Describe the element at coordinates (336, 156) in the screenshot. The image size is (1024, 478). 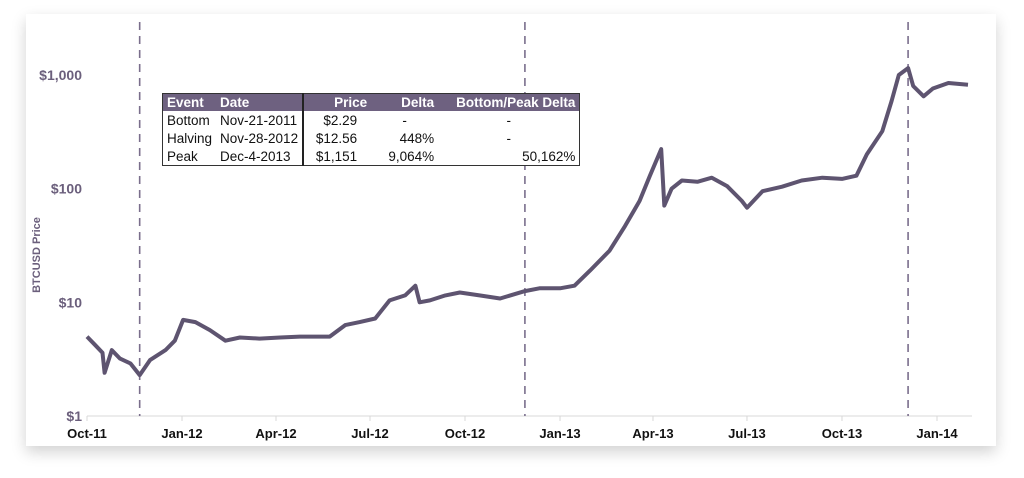
I see `cell-price: $1,151` at that location.